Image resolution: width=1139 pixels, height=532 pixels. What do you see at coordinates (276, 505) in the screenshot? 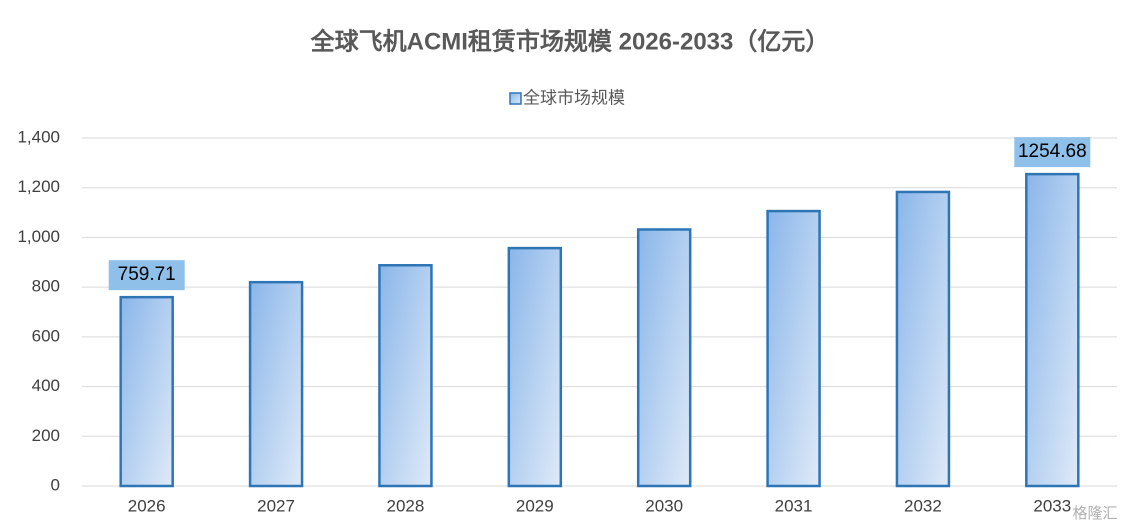
I see `x-tick-label: 2027` at bounding box center [276, 505].